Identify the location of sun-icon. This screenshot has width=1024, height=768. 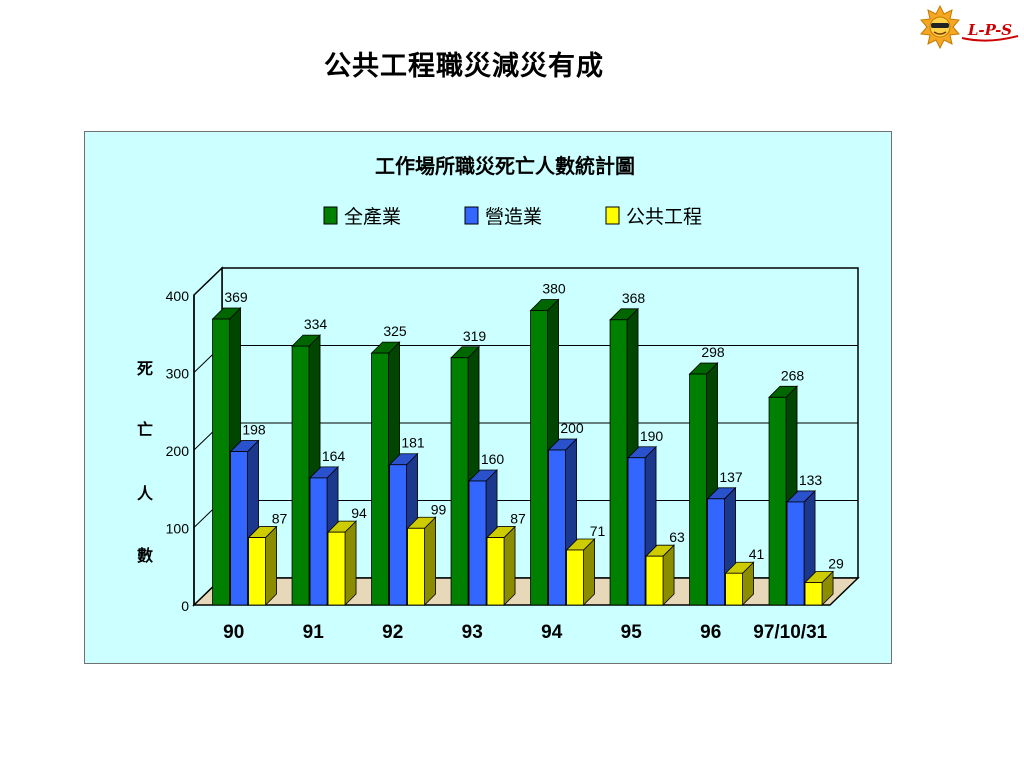
(940, 27).